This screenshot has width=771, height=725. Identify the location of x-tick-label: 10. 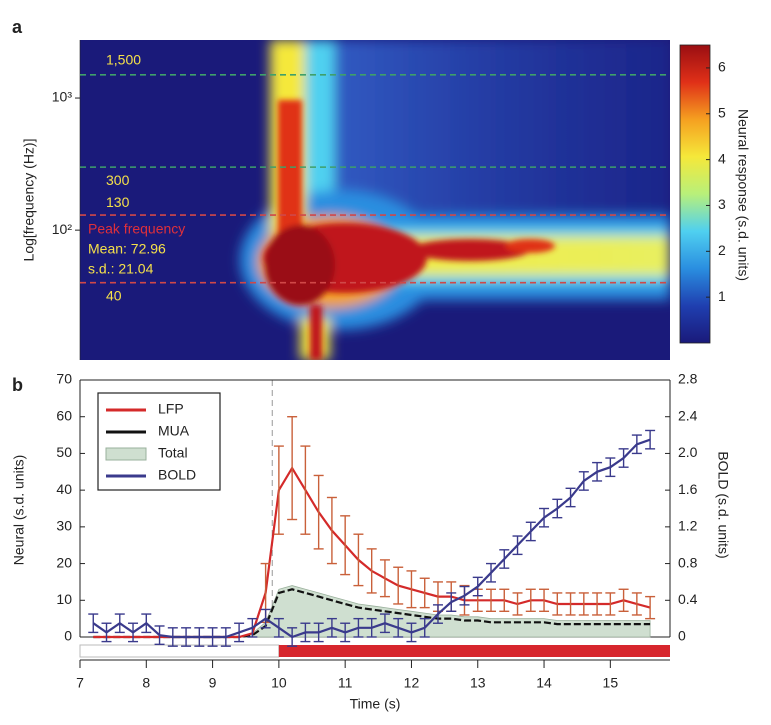
(279, 683).